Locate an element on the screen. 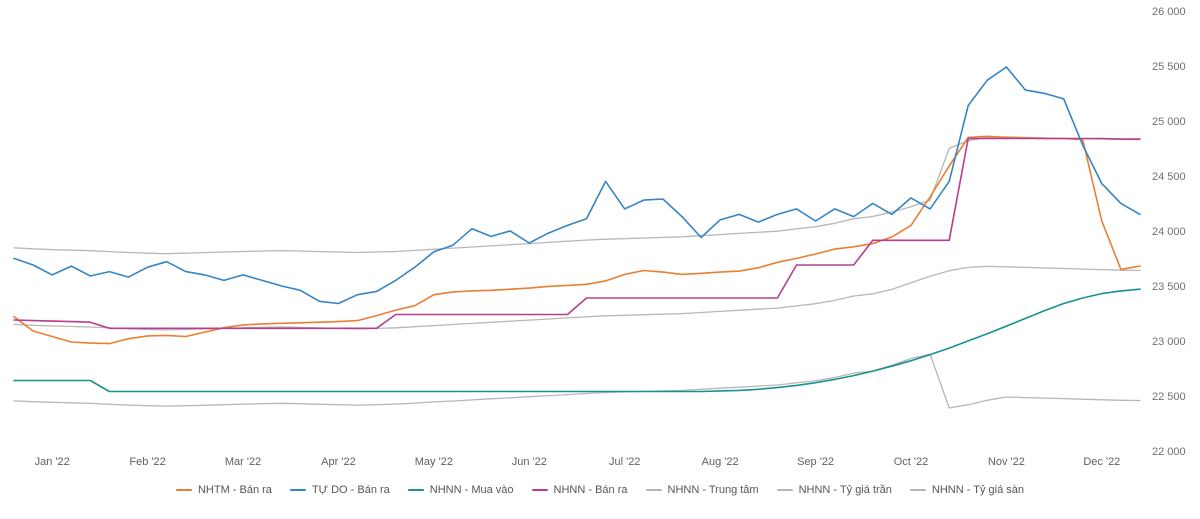  x-axis-tick-label: Aug '22 is located at coordinates (720, 462).